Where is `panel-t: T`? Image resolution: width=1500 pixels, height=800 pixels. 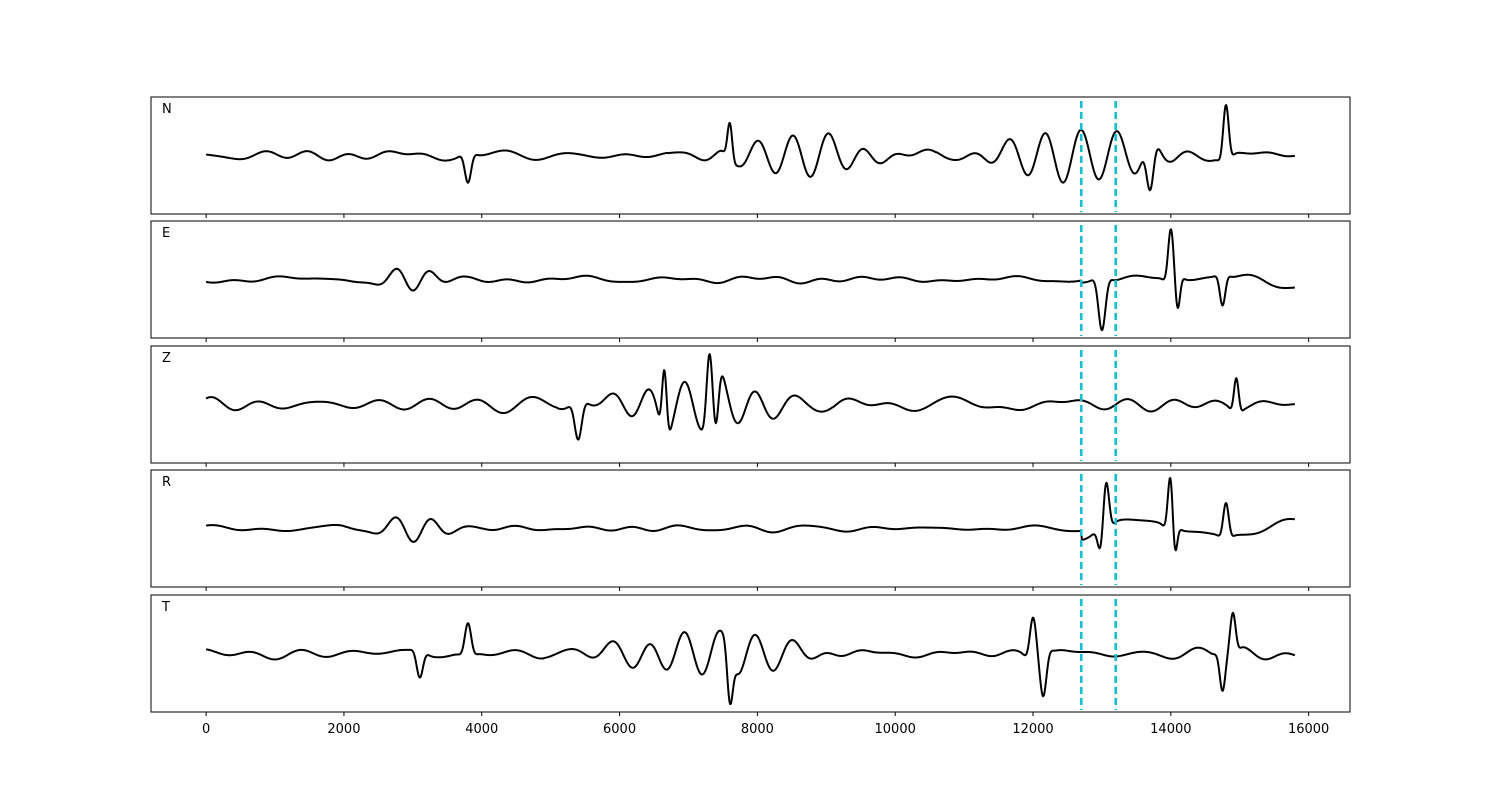 panel-t: T is located at coordinates (750, 655).